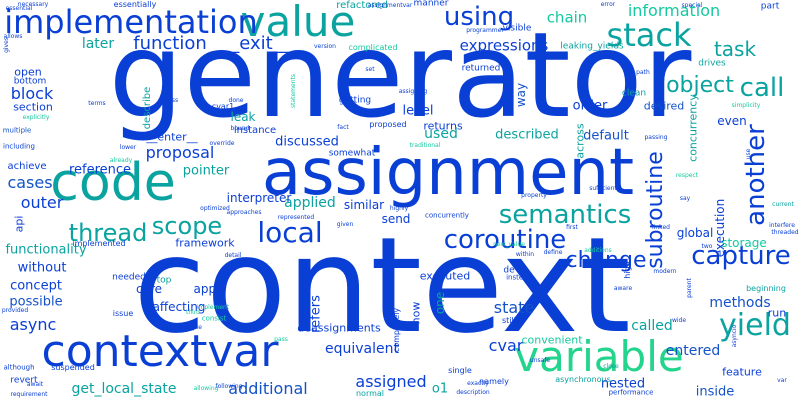  What do you see at coordinates (734, 336) in the screenshot?
I see `word-asyncio: asyncio` at bounding box center [734, 336].